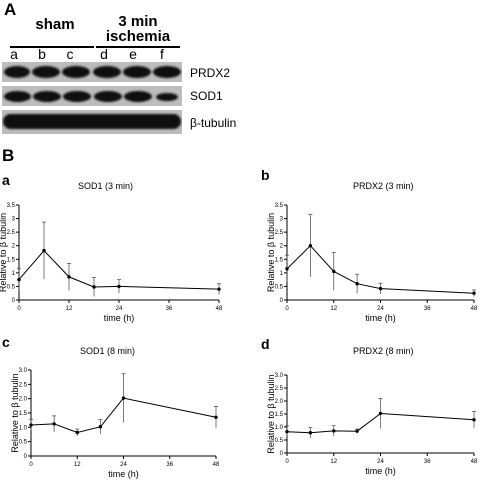  What do you see at coordinates (282, 247) in the screenshot?
I see `y-tick-label: 2` at bounding box center [282, 247].